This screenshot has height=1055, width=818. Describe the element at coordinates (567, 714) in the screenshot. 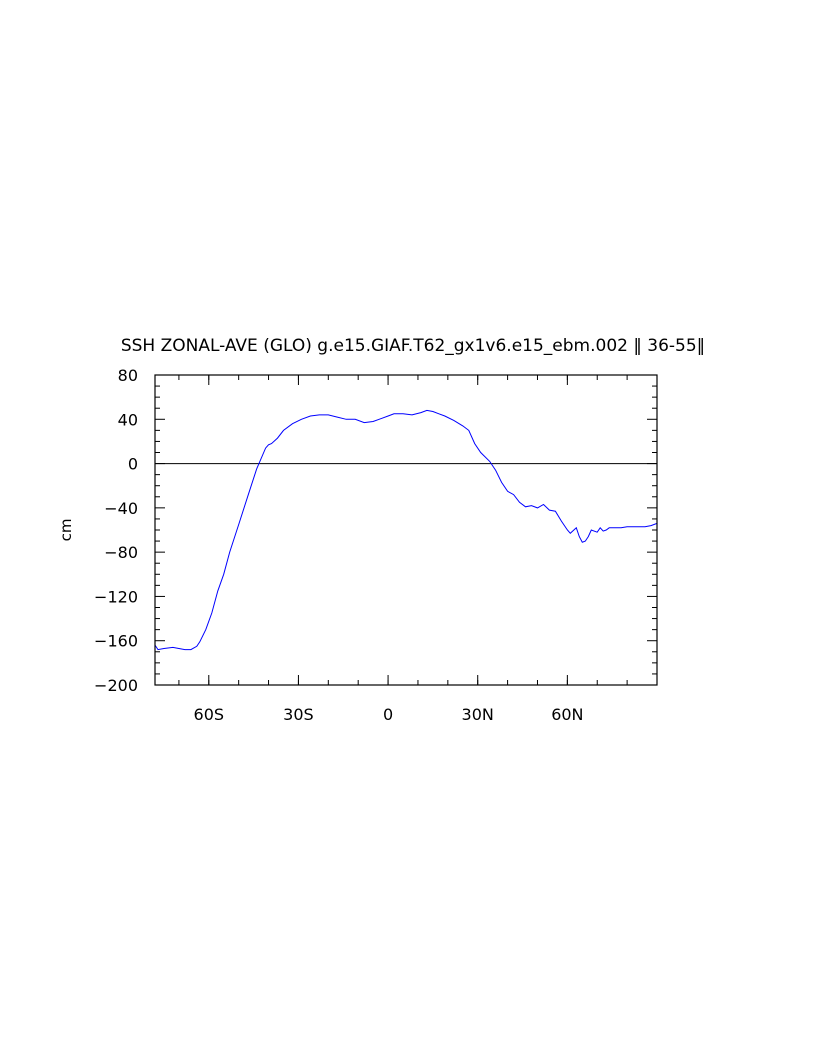

I see `x-tick-label: 60N` at that location.